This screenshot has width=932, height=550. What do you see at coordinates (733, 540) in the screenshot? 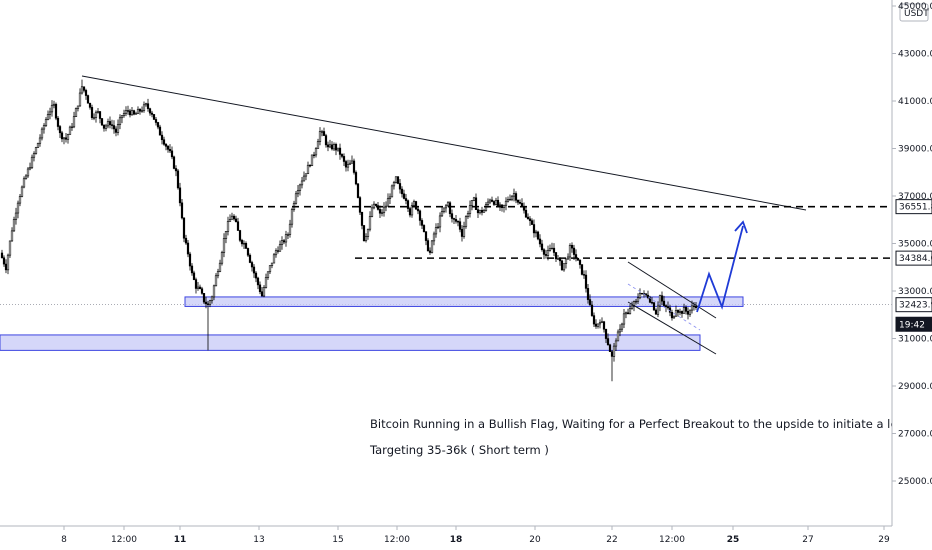
I see `time-tick-label: 25` at bounding box center [733, 540].